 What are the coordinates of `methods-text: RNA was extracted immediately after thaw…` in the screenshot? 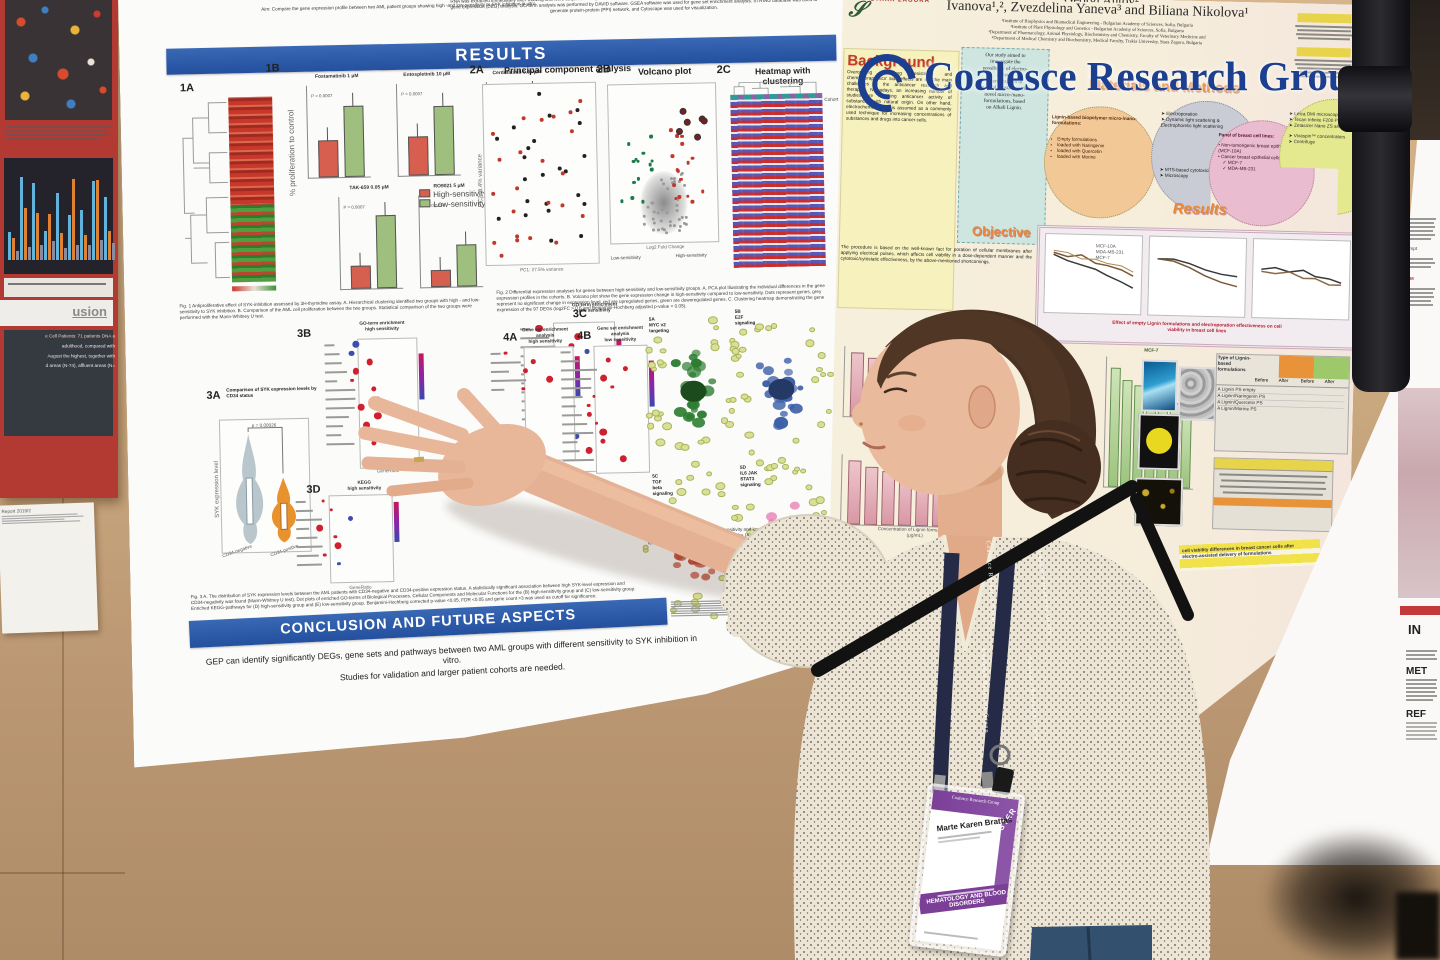 It's located at (621, 7).